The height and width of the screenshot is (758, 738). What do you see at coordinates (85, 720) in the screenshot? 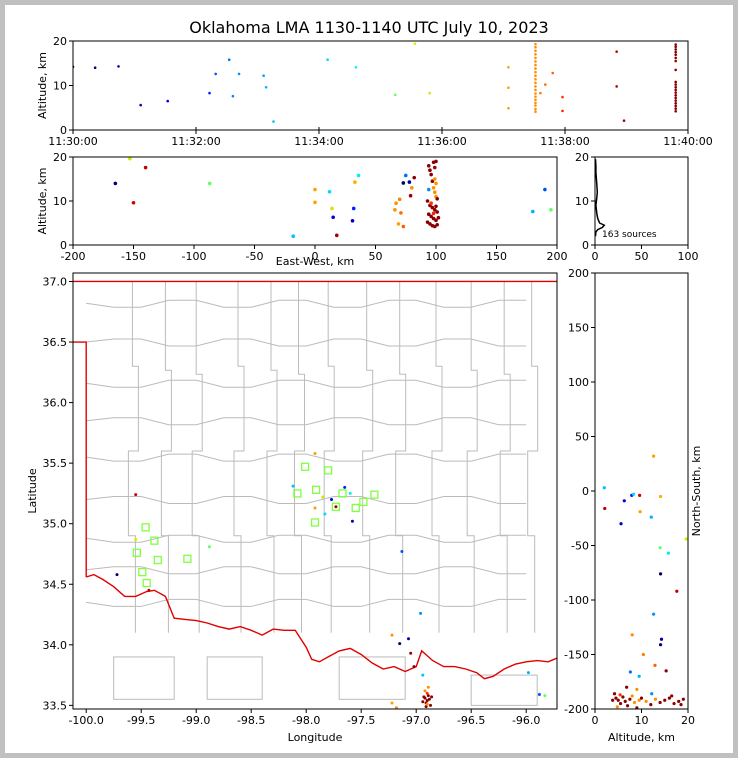
I see `plan-view-map-xtick-label: -100.0` at bounding box center [85, 720].